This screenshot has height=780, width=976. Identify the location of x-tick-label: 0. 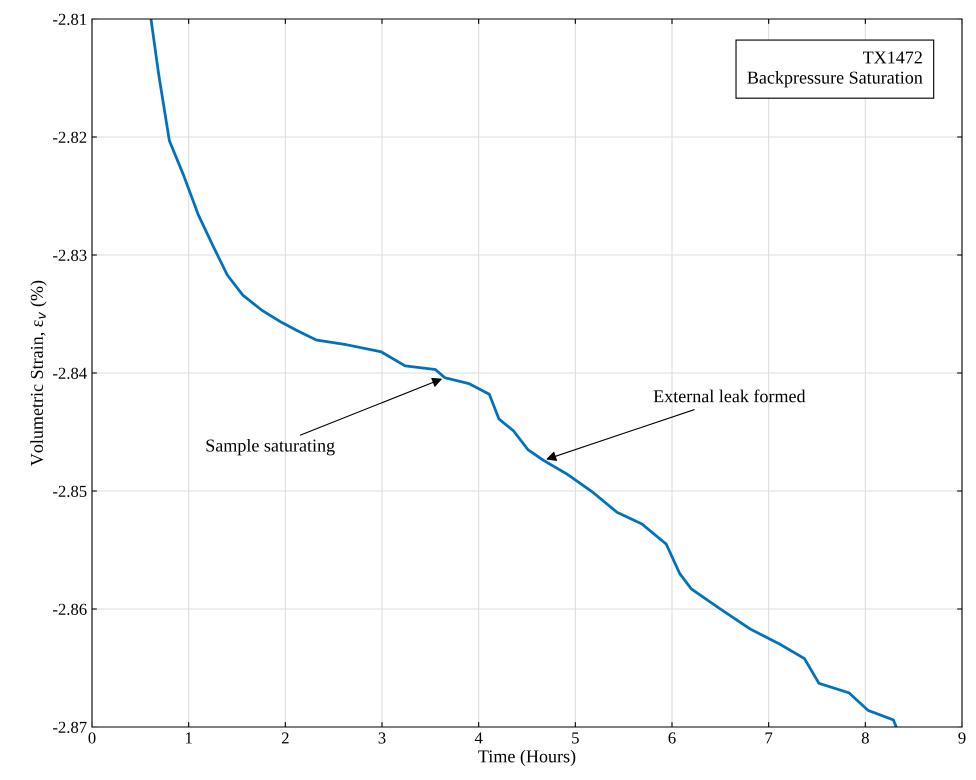
(92, 738).